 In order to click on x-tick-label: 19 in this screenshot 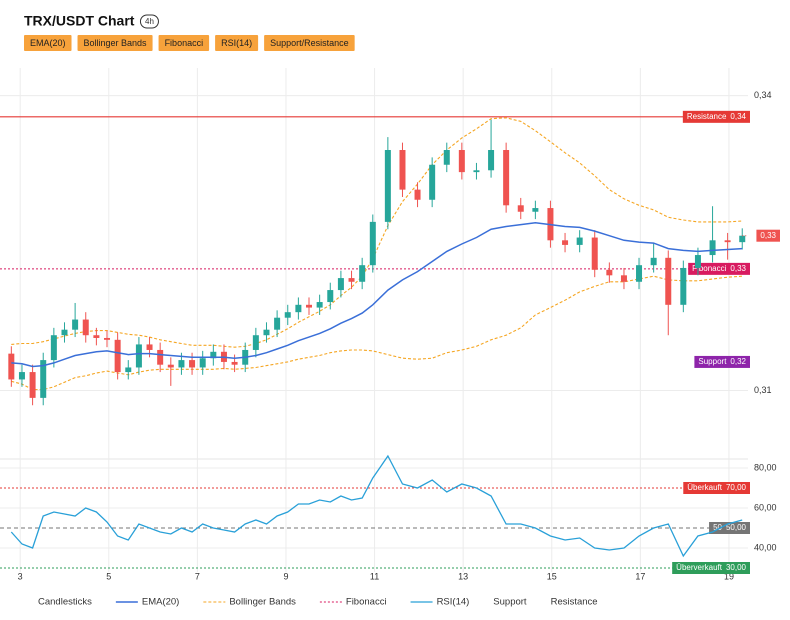, I will do `click(729, 576)`.